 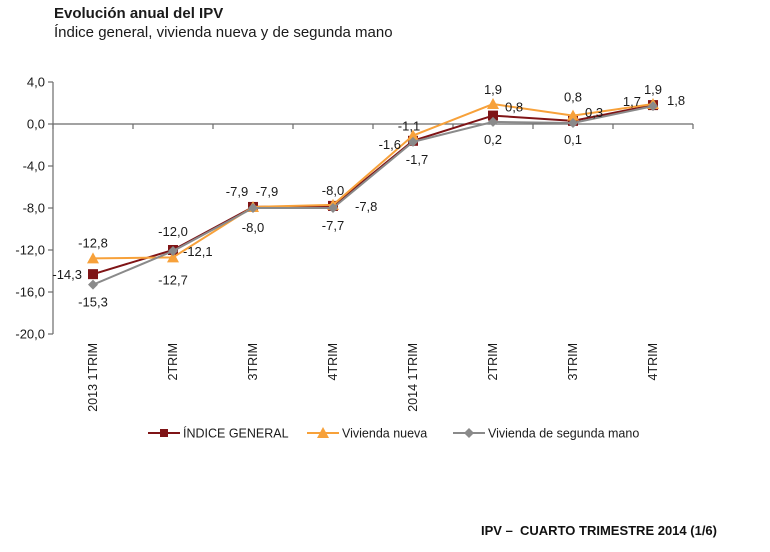 What do you see at coordinates (30, 334) in the screenshot?
I see `y-tick-label: -20,0` at bounding box center [30, 334].